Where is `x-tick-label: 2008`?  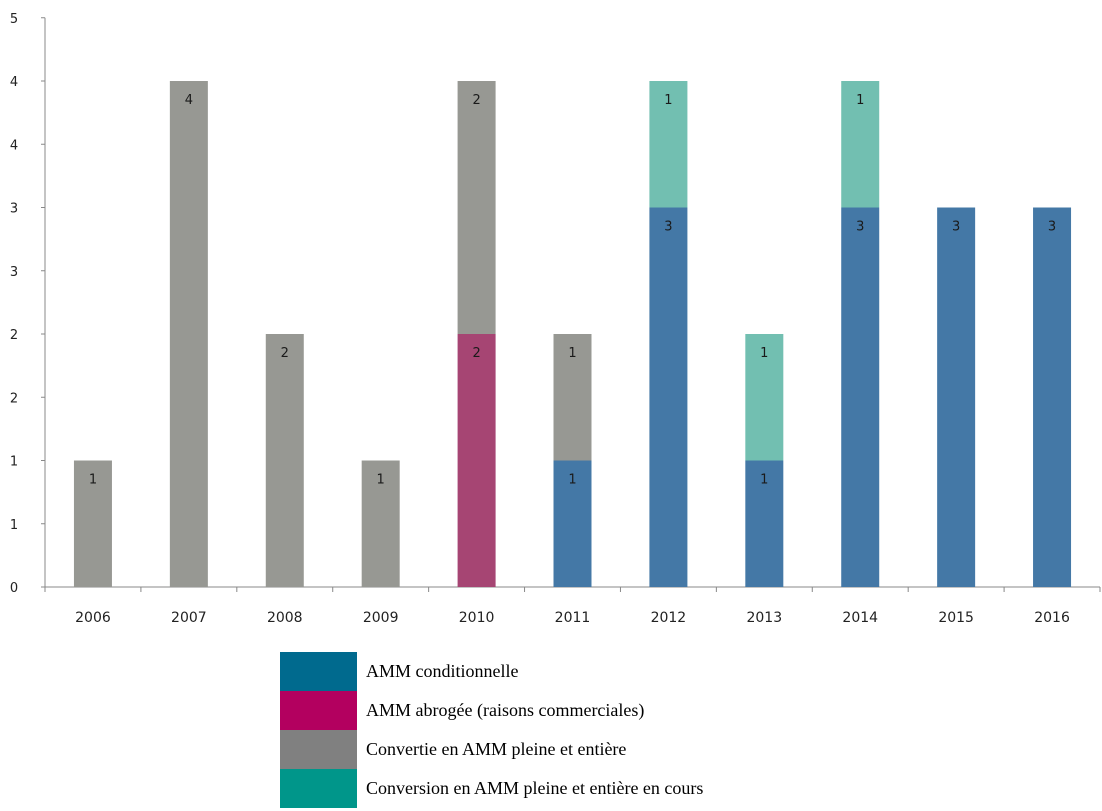 x-tick-label: 2008 is located at coordinates (285, 618).